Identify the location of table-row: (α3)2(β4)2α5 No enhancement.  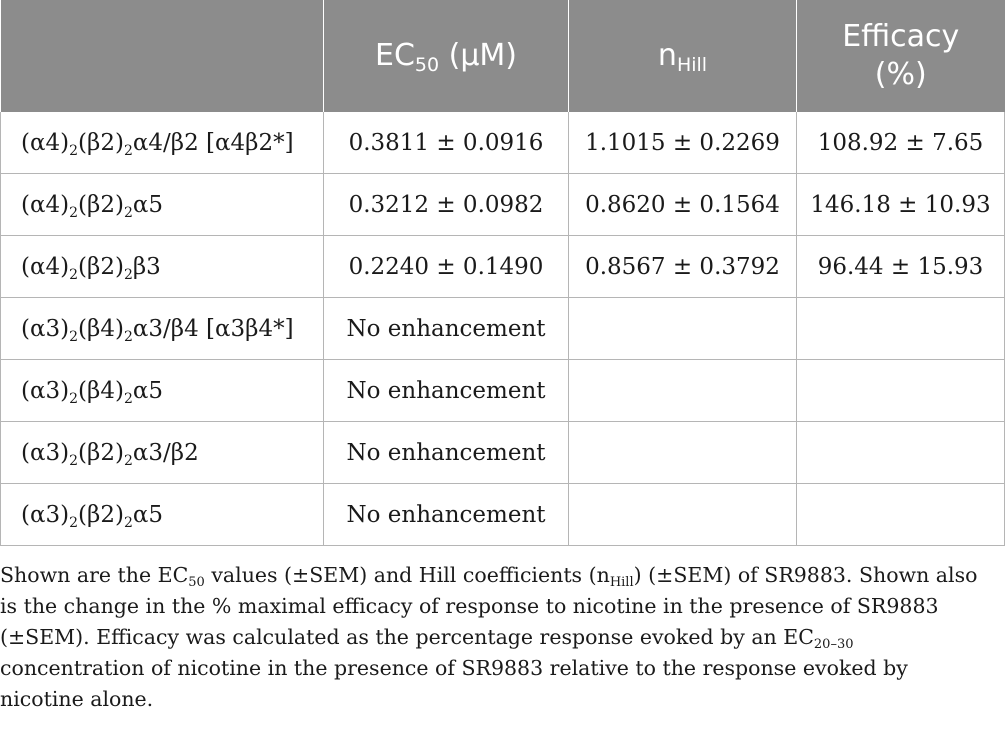
(502, 390).